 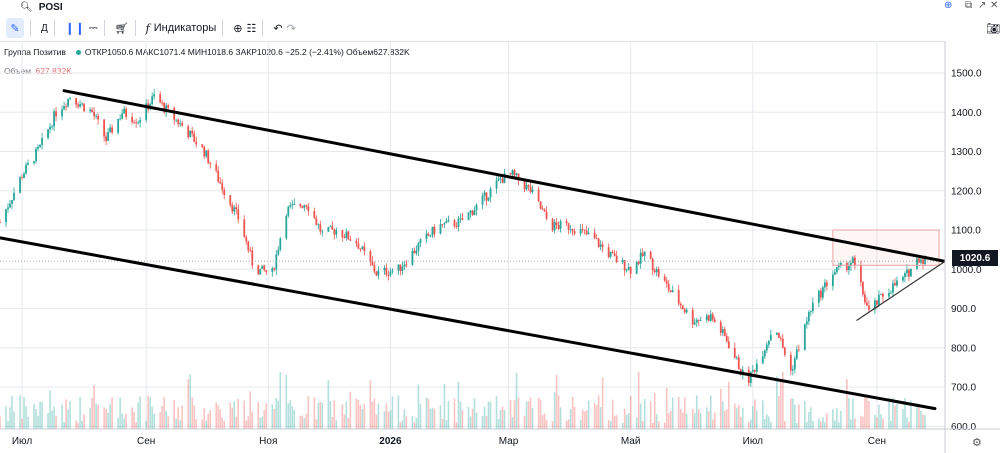 What do you see at coordinates (26, 7) in the screenshot?
I see `search-icon: 🔍︎` at bounding box center [26, 7].